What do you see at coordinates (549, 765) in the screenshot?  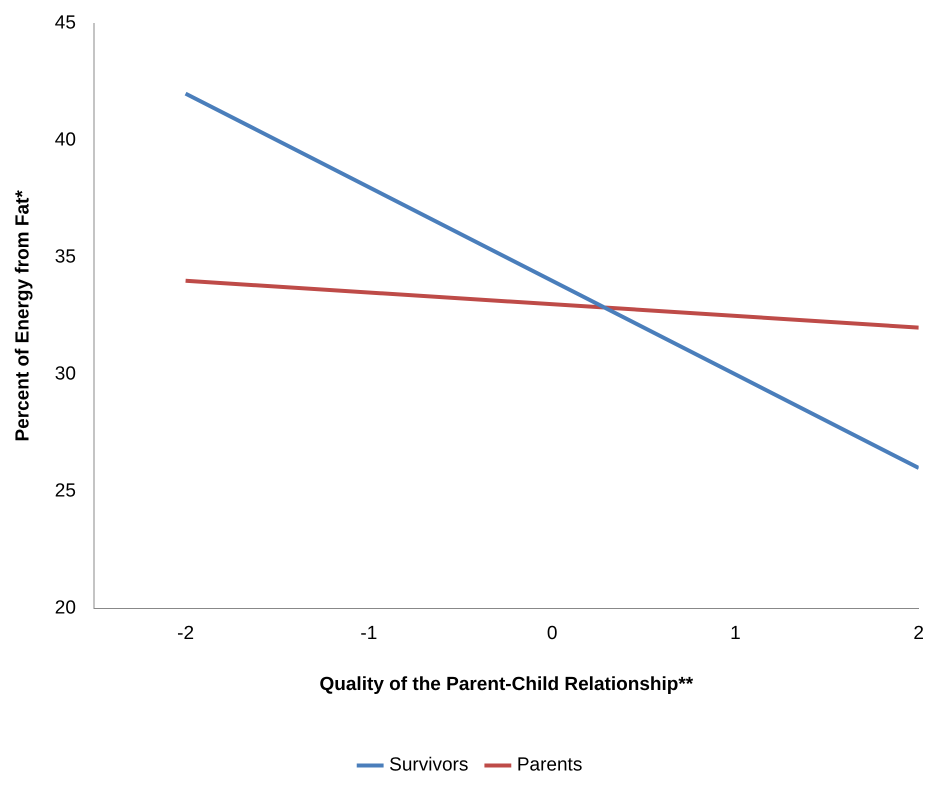 I see `legend-label: Parents` at bounding box center [549, 765].